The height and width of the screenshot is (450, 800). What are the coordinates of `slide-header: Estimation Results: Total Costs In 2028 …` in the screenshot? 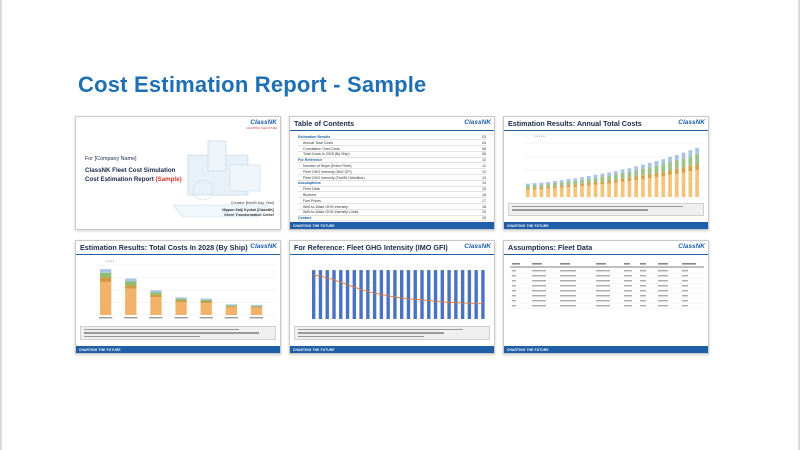 It's located at (178, 248).